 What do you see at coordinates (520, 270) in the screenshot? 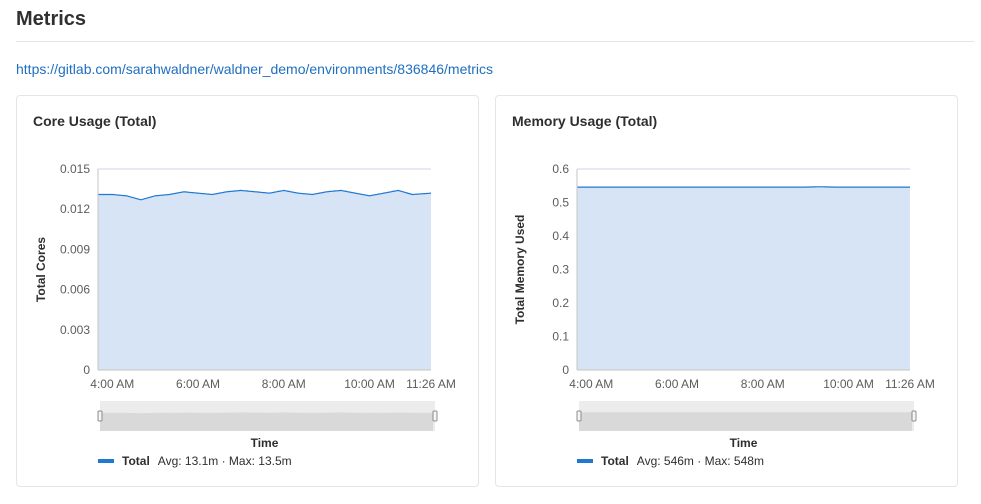
I see `y-axis-title: Total Memory Used` at bounding box center [520, 270].